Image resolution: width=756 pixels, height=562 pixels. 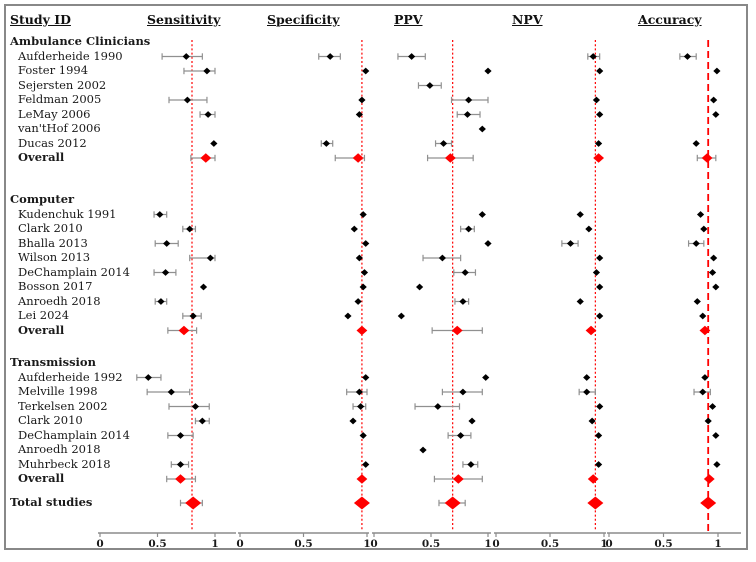 What do you see at coordinates (362, 330) in the screenshot?
I see `pooled-marker-spec` at bounding box center [362, 330].